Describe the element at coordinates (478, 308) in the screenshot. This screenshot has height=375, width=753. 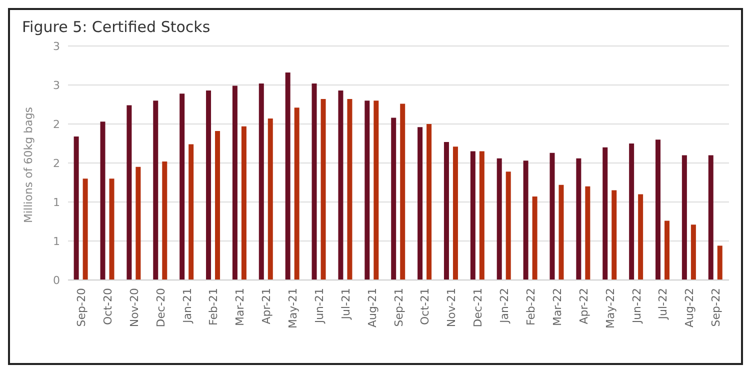
I see `x-tick-label: Dec-21` at that location.